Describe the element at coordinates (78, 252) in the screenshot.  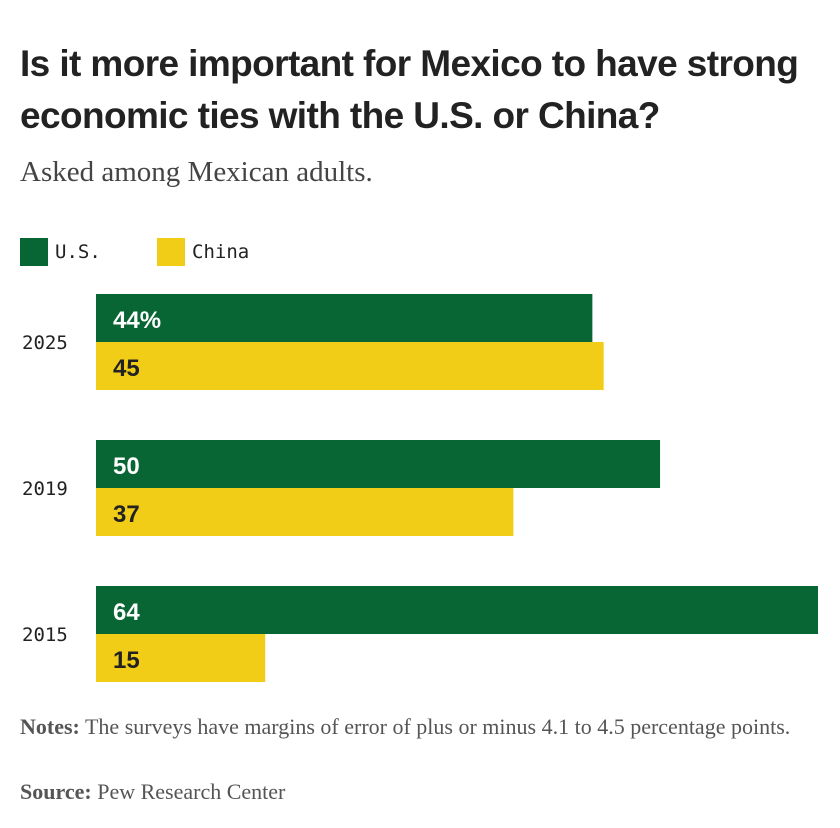
I see `legend-label-us: U.S.` at that location.